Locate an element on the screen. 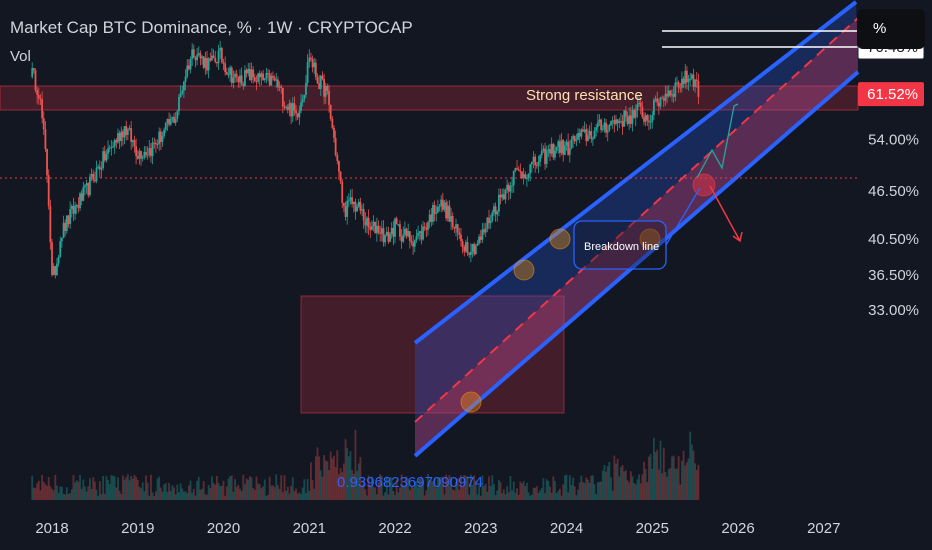  price-tick-label: 54.00% is located at coordinates (893, 139).